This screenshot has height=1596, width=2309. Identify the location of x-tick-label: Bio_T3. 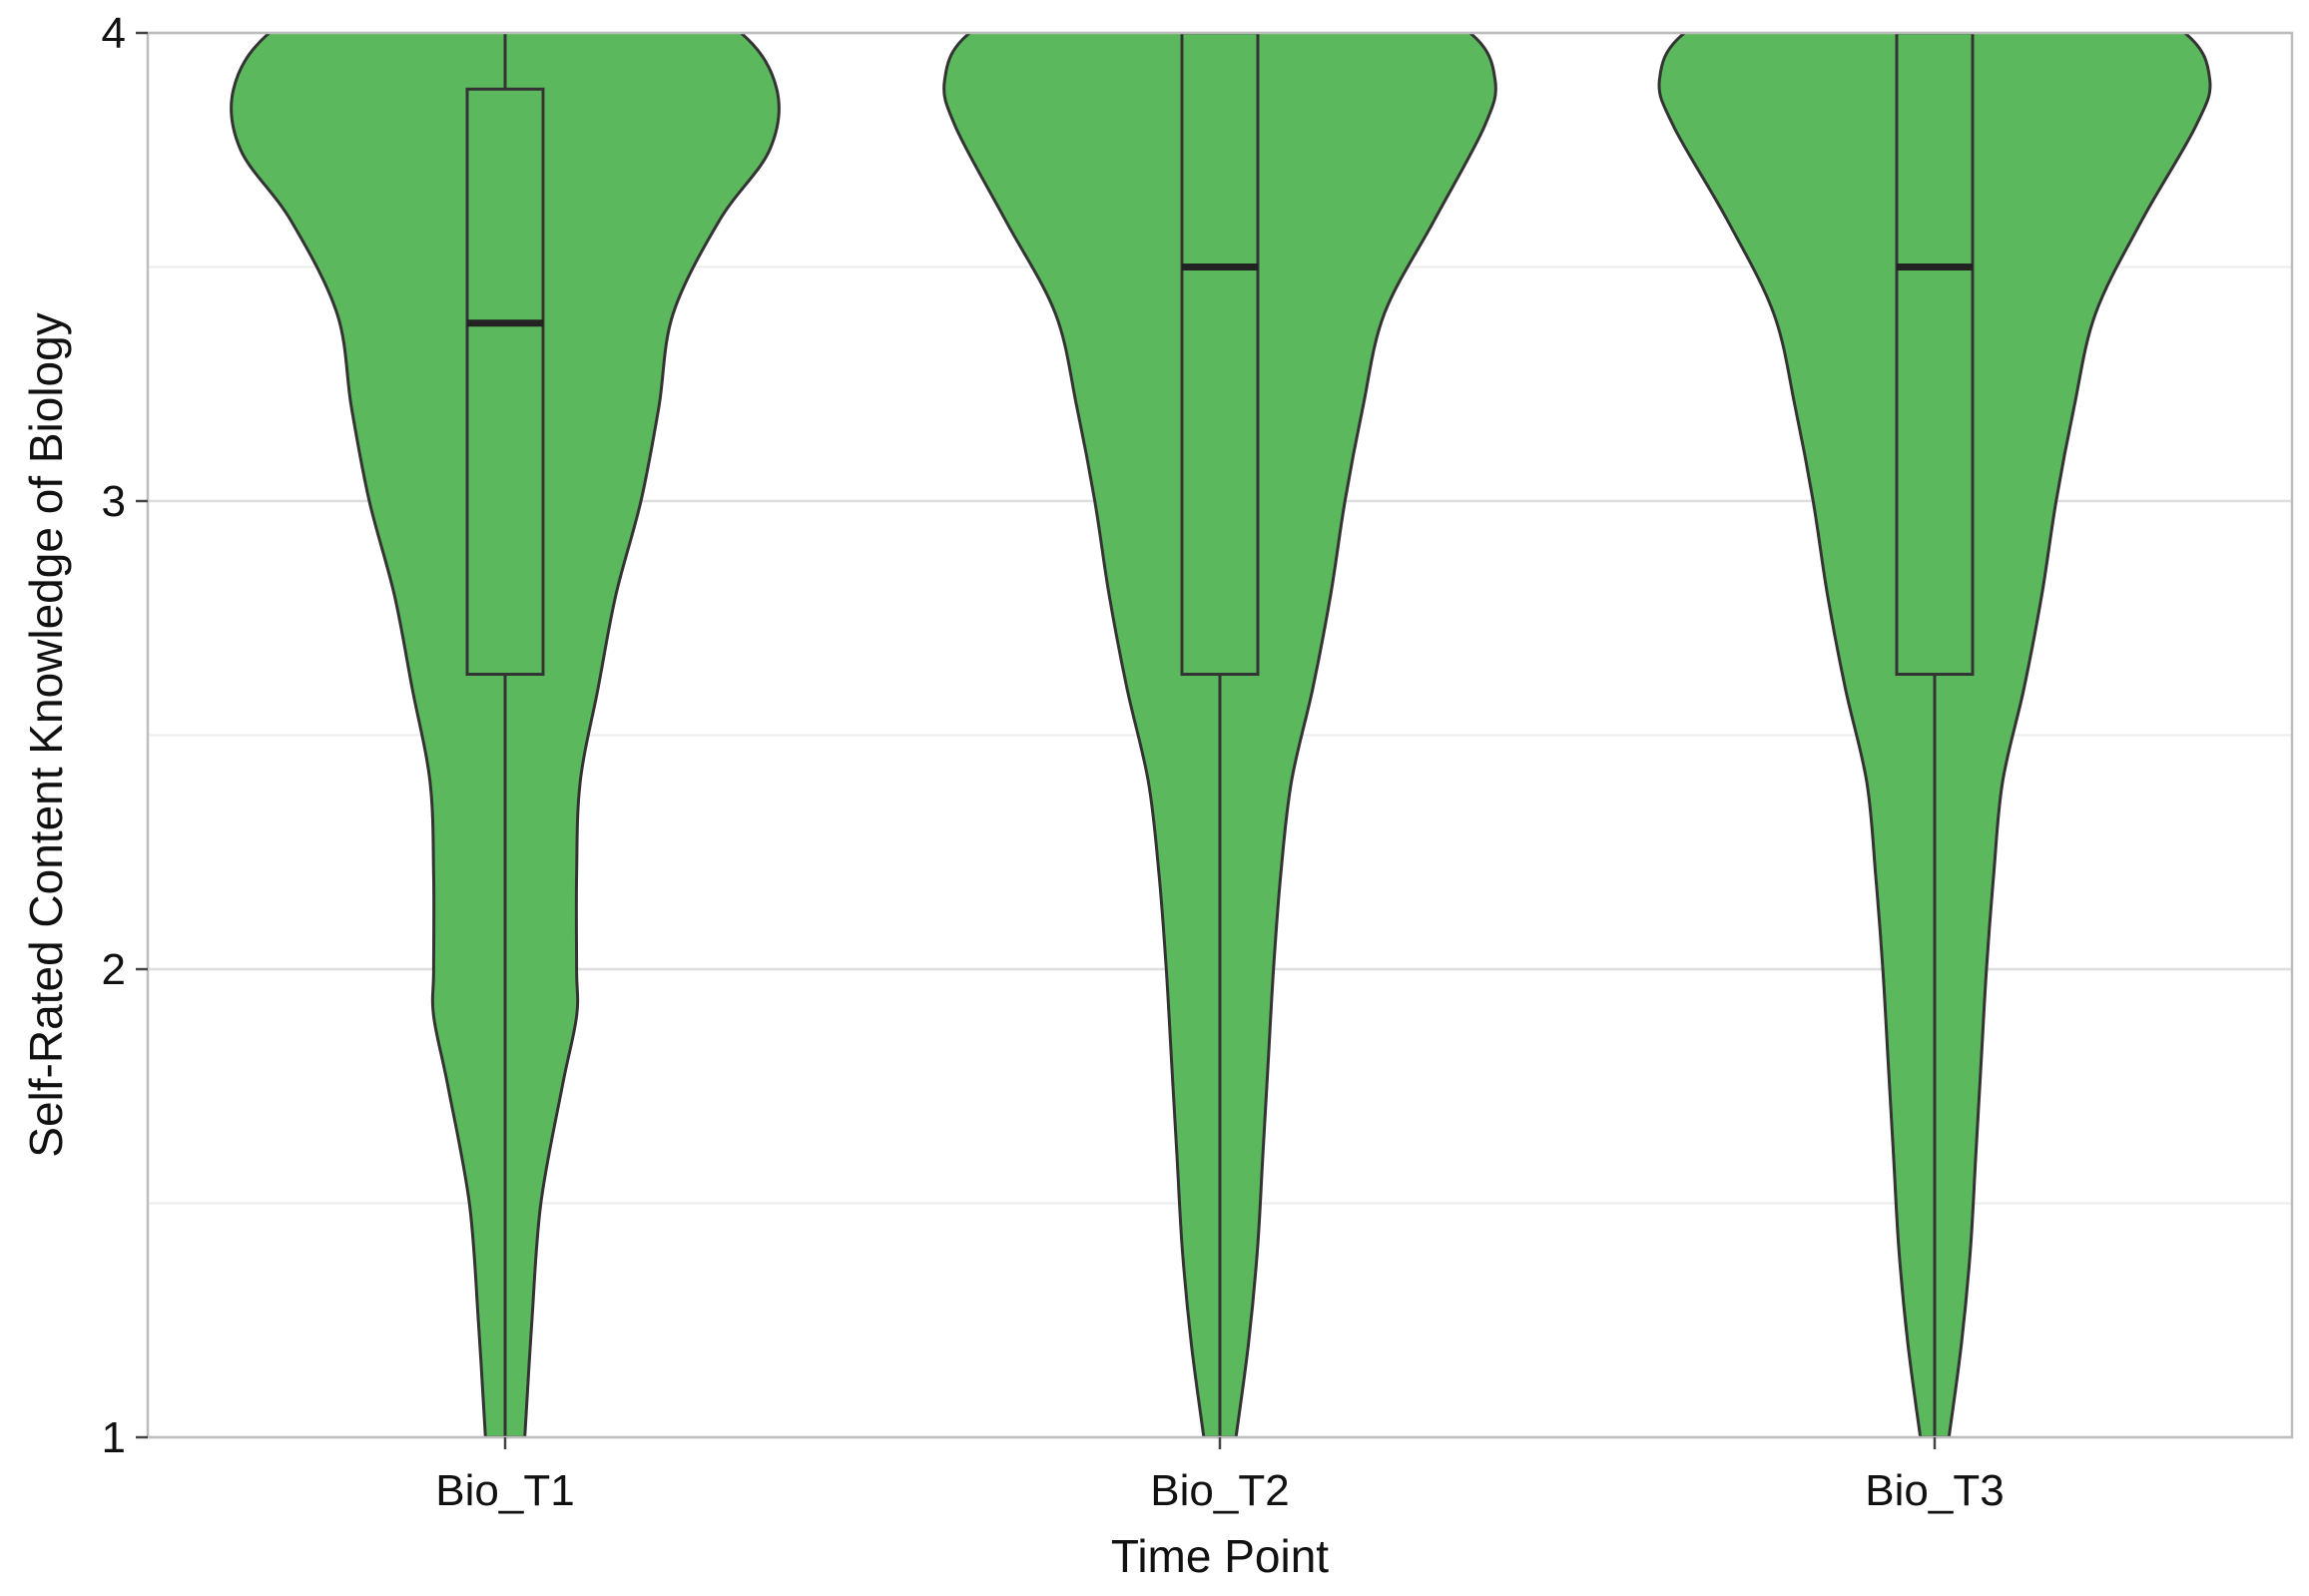
(1934, 1490).